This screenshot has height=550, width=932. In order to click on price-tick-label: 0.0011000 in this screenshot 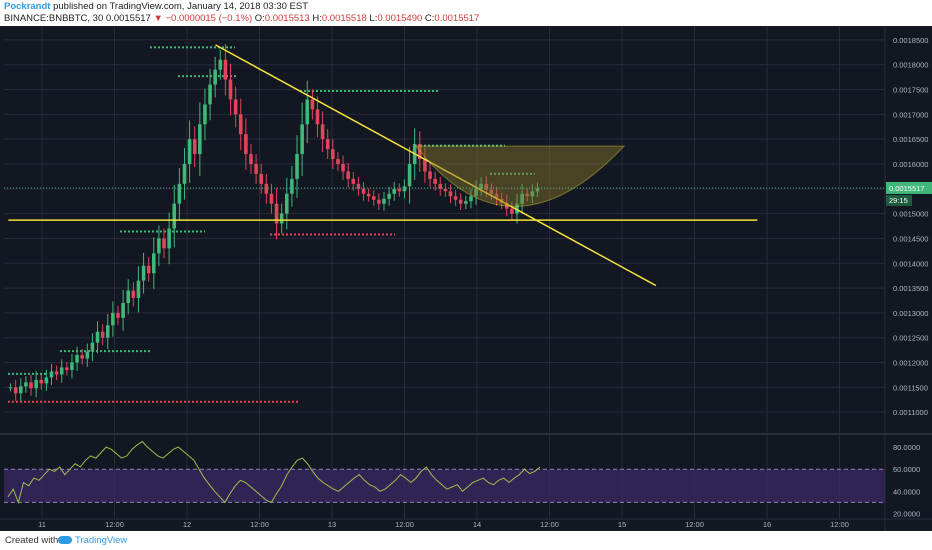, I will do `click(910, 412)`.